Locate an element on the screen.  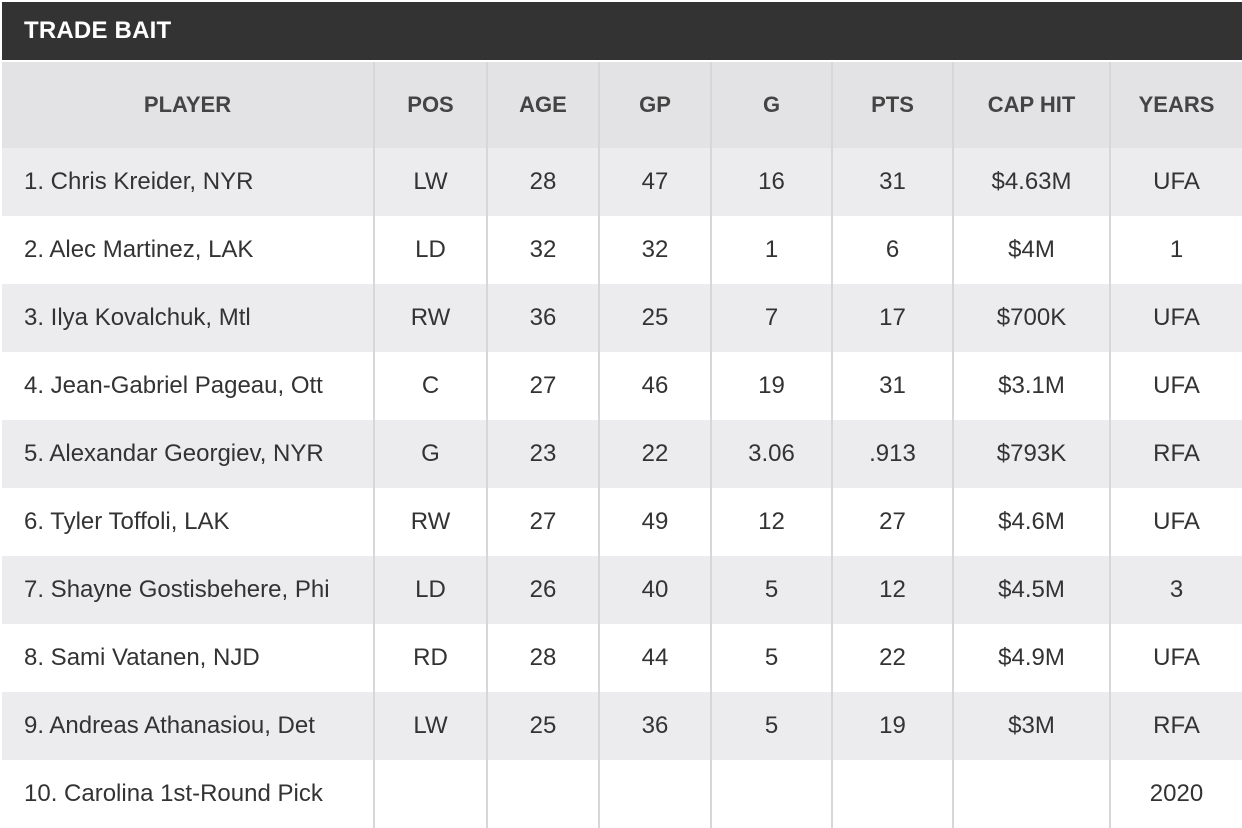
cell-player: 5. Alexandar Georgiev, NYR is located at coordinates (188, 454).